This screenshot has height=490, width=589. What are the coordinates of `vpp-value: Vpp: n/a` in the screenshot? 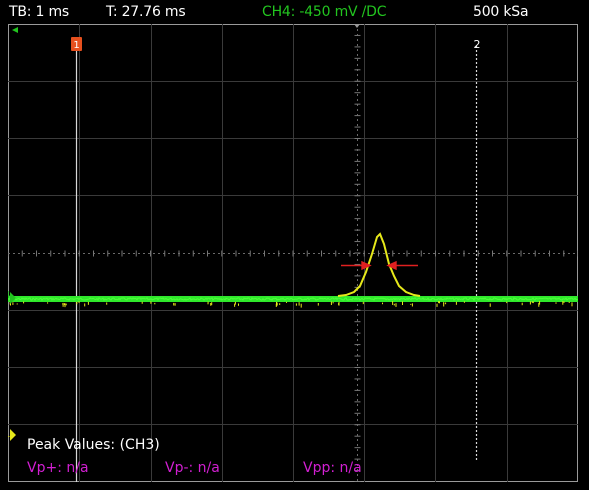 It's located at (332, 468).